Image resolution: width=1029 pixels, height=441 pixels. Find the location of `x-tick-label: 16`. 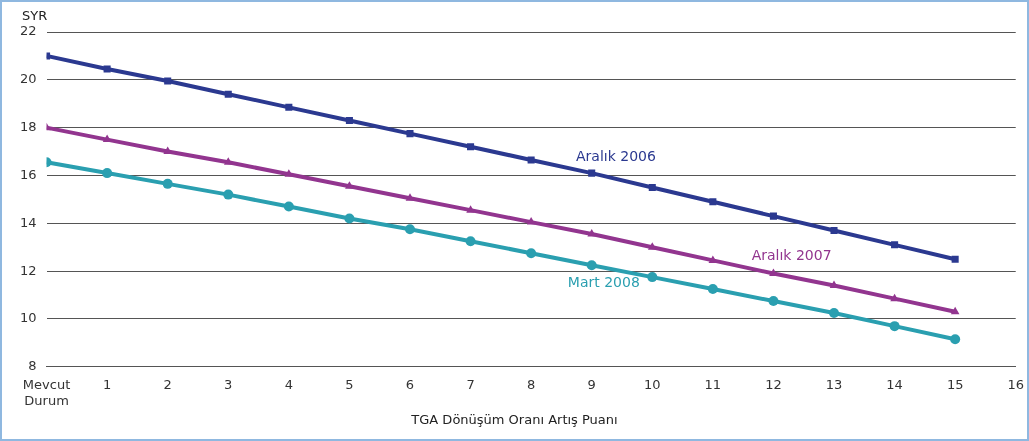

x-tick-label: 16 is located at coordinates (1015, 384).